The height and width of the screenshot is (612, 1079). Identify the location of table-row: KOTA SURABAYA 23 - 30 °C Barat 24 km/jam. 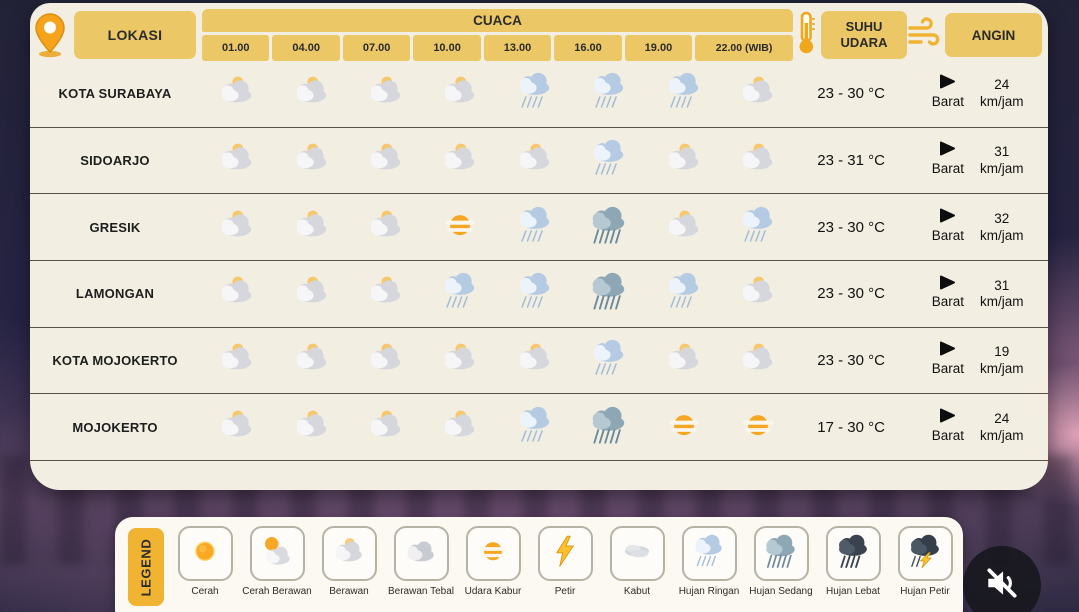
(539, 94).